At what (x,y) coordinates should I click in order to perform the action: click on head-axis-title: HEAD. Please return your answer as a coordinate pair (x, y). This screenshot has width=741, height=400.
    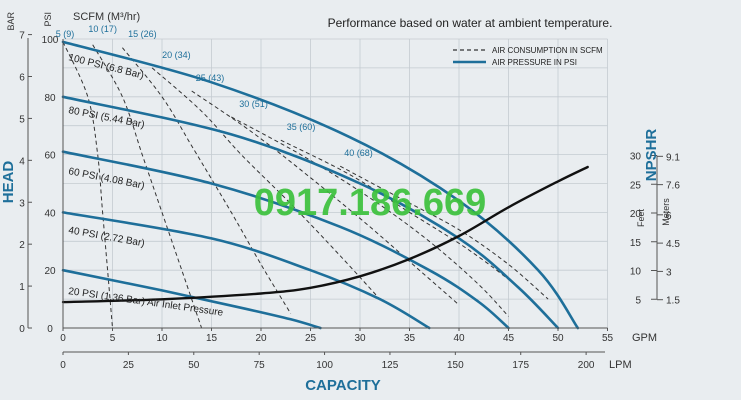
    Looking at the image, I should click on (8, 182).